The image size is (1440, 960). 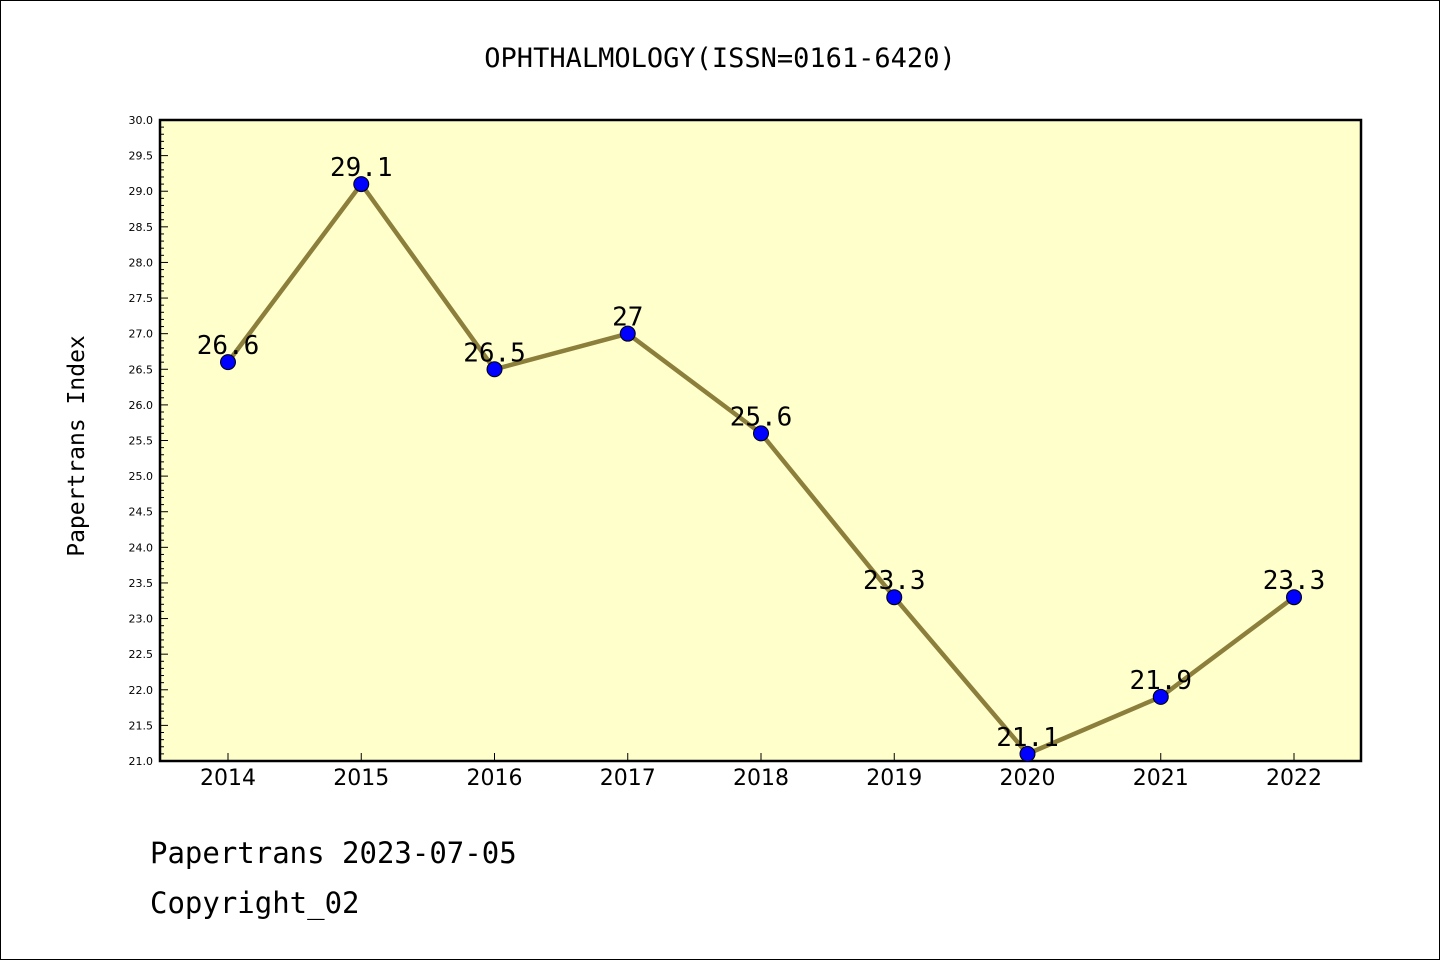 I want to click on y-tick-label: 30.0, so click(x=141, y=120).